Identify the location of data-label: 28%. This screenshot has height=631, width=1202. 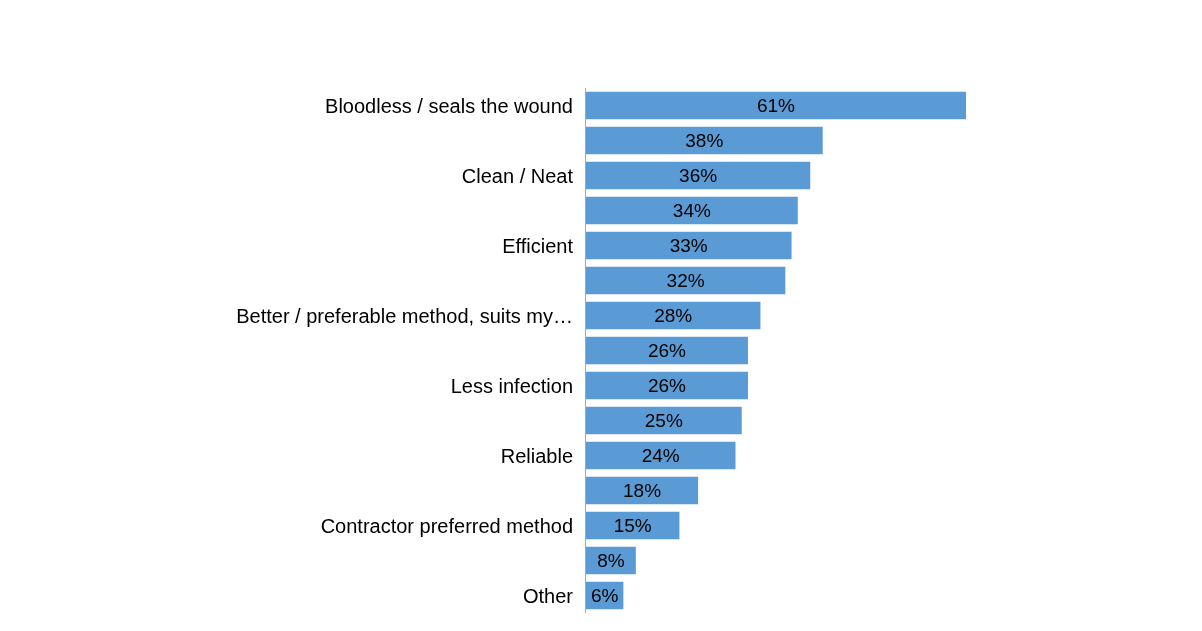
(673, 315).